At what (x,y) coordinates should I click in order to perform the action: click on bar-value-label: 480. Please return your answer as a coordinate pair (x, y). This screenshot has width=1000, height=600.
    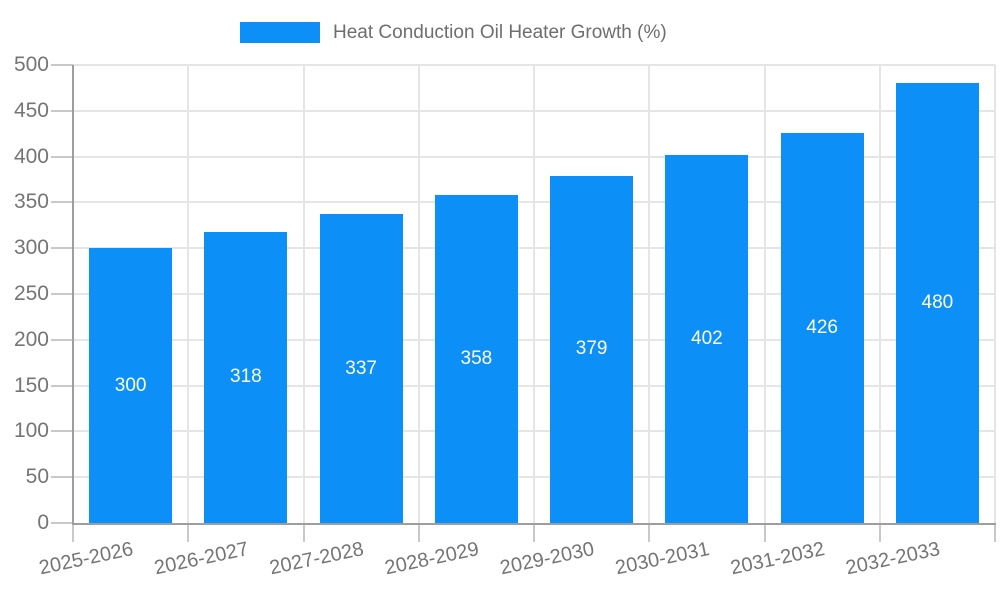
    Looking at the image, I should click on (937, 303).